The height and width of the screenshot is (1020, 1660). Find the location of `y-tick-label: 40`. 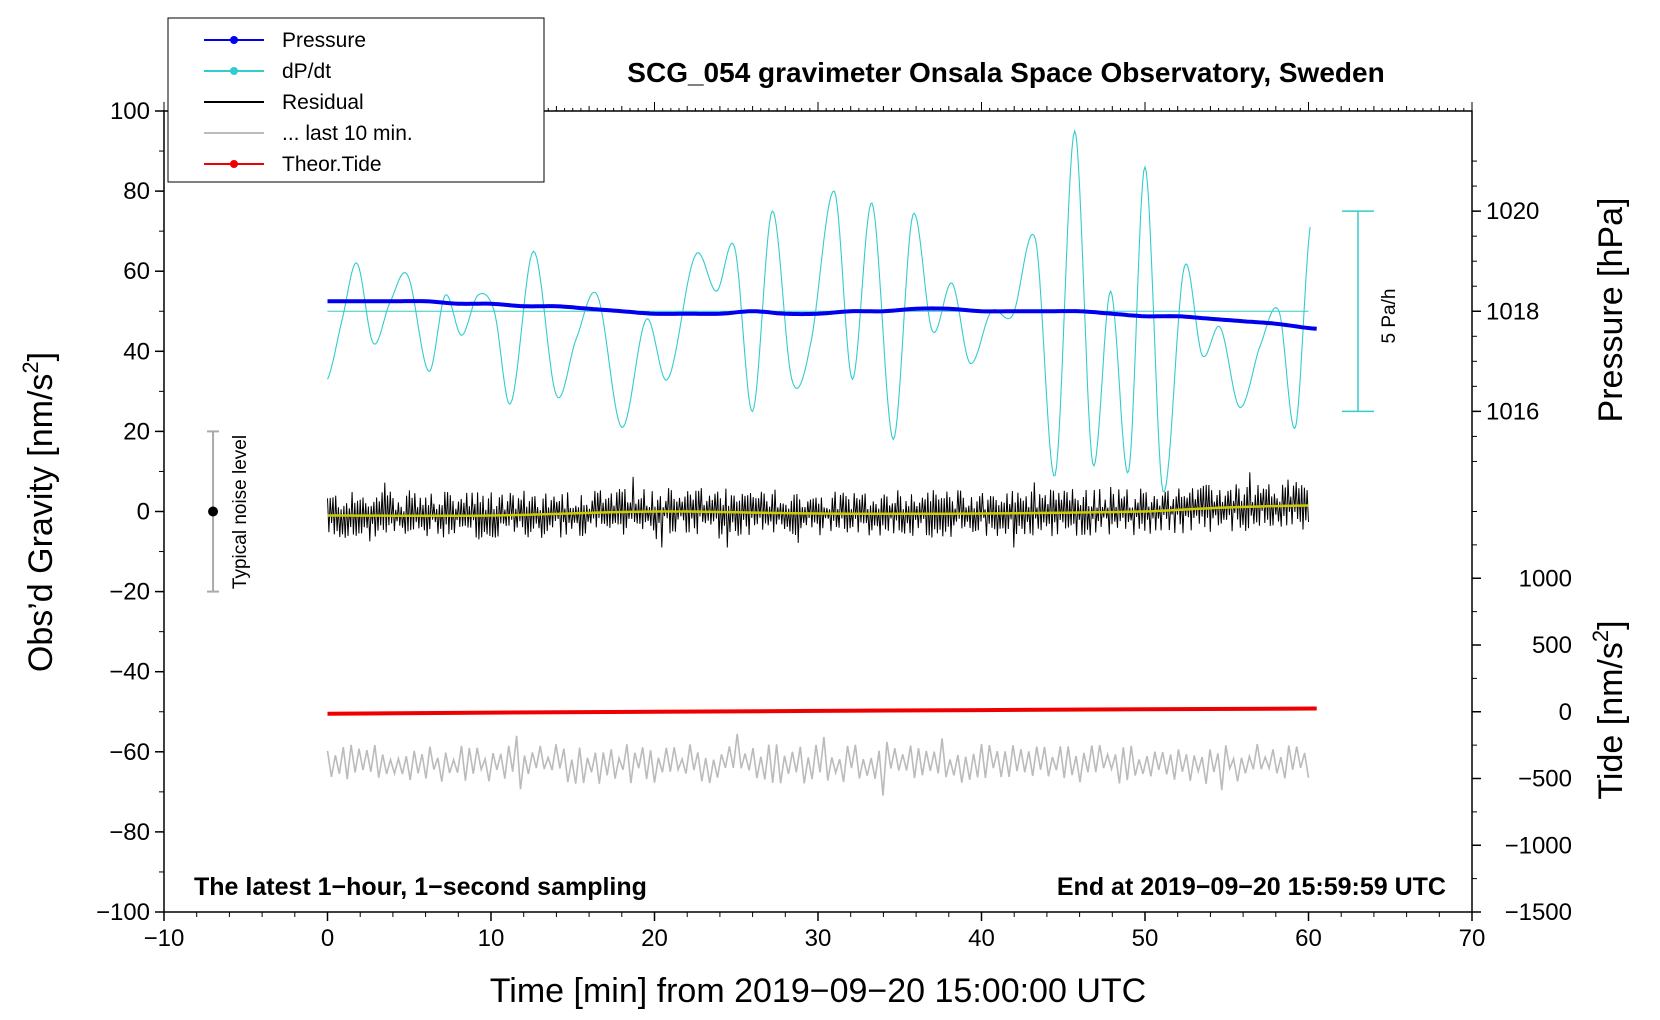

y-tick-label: 40 is located at coordinates (136, 351).